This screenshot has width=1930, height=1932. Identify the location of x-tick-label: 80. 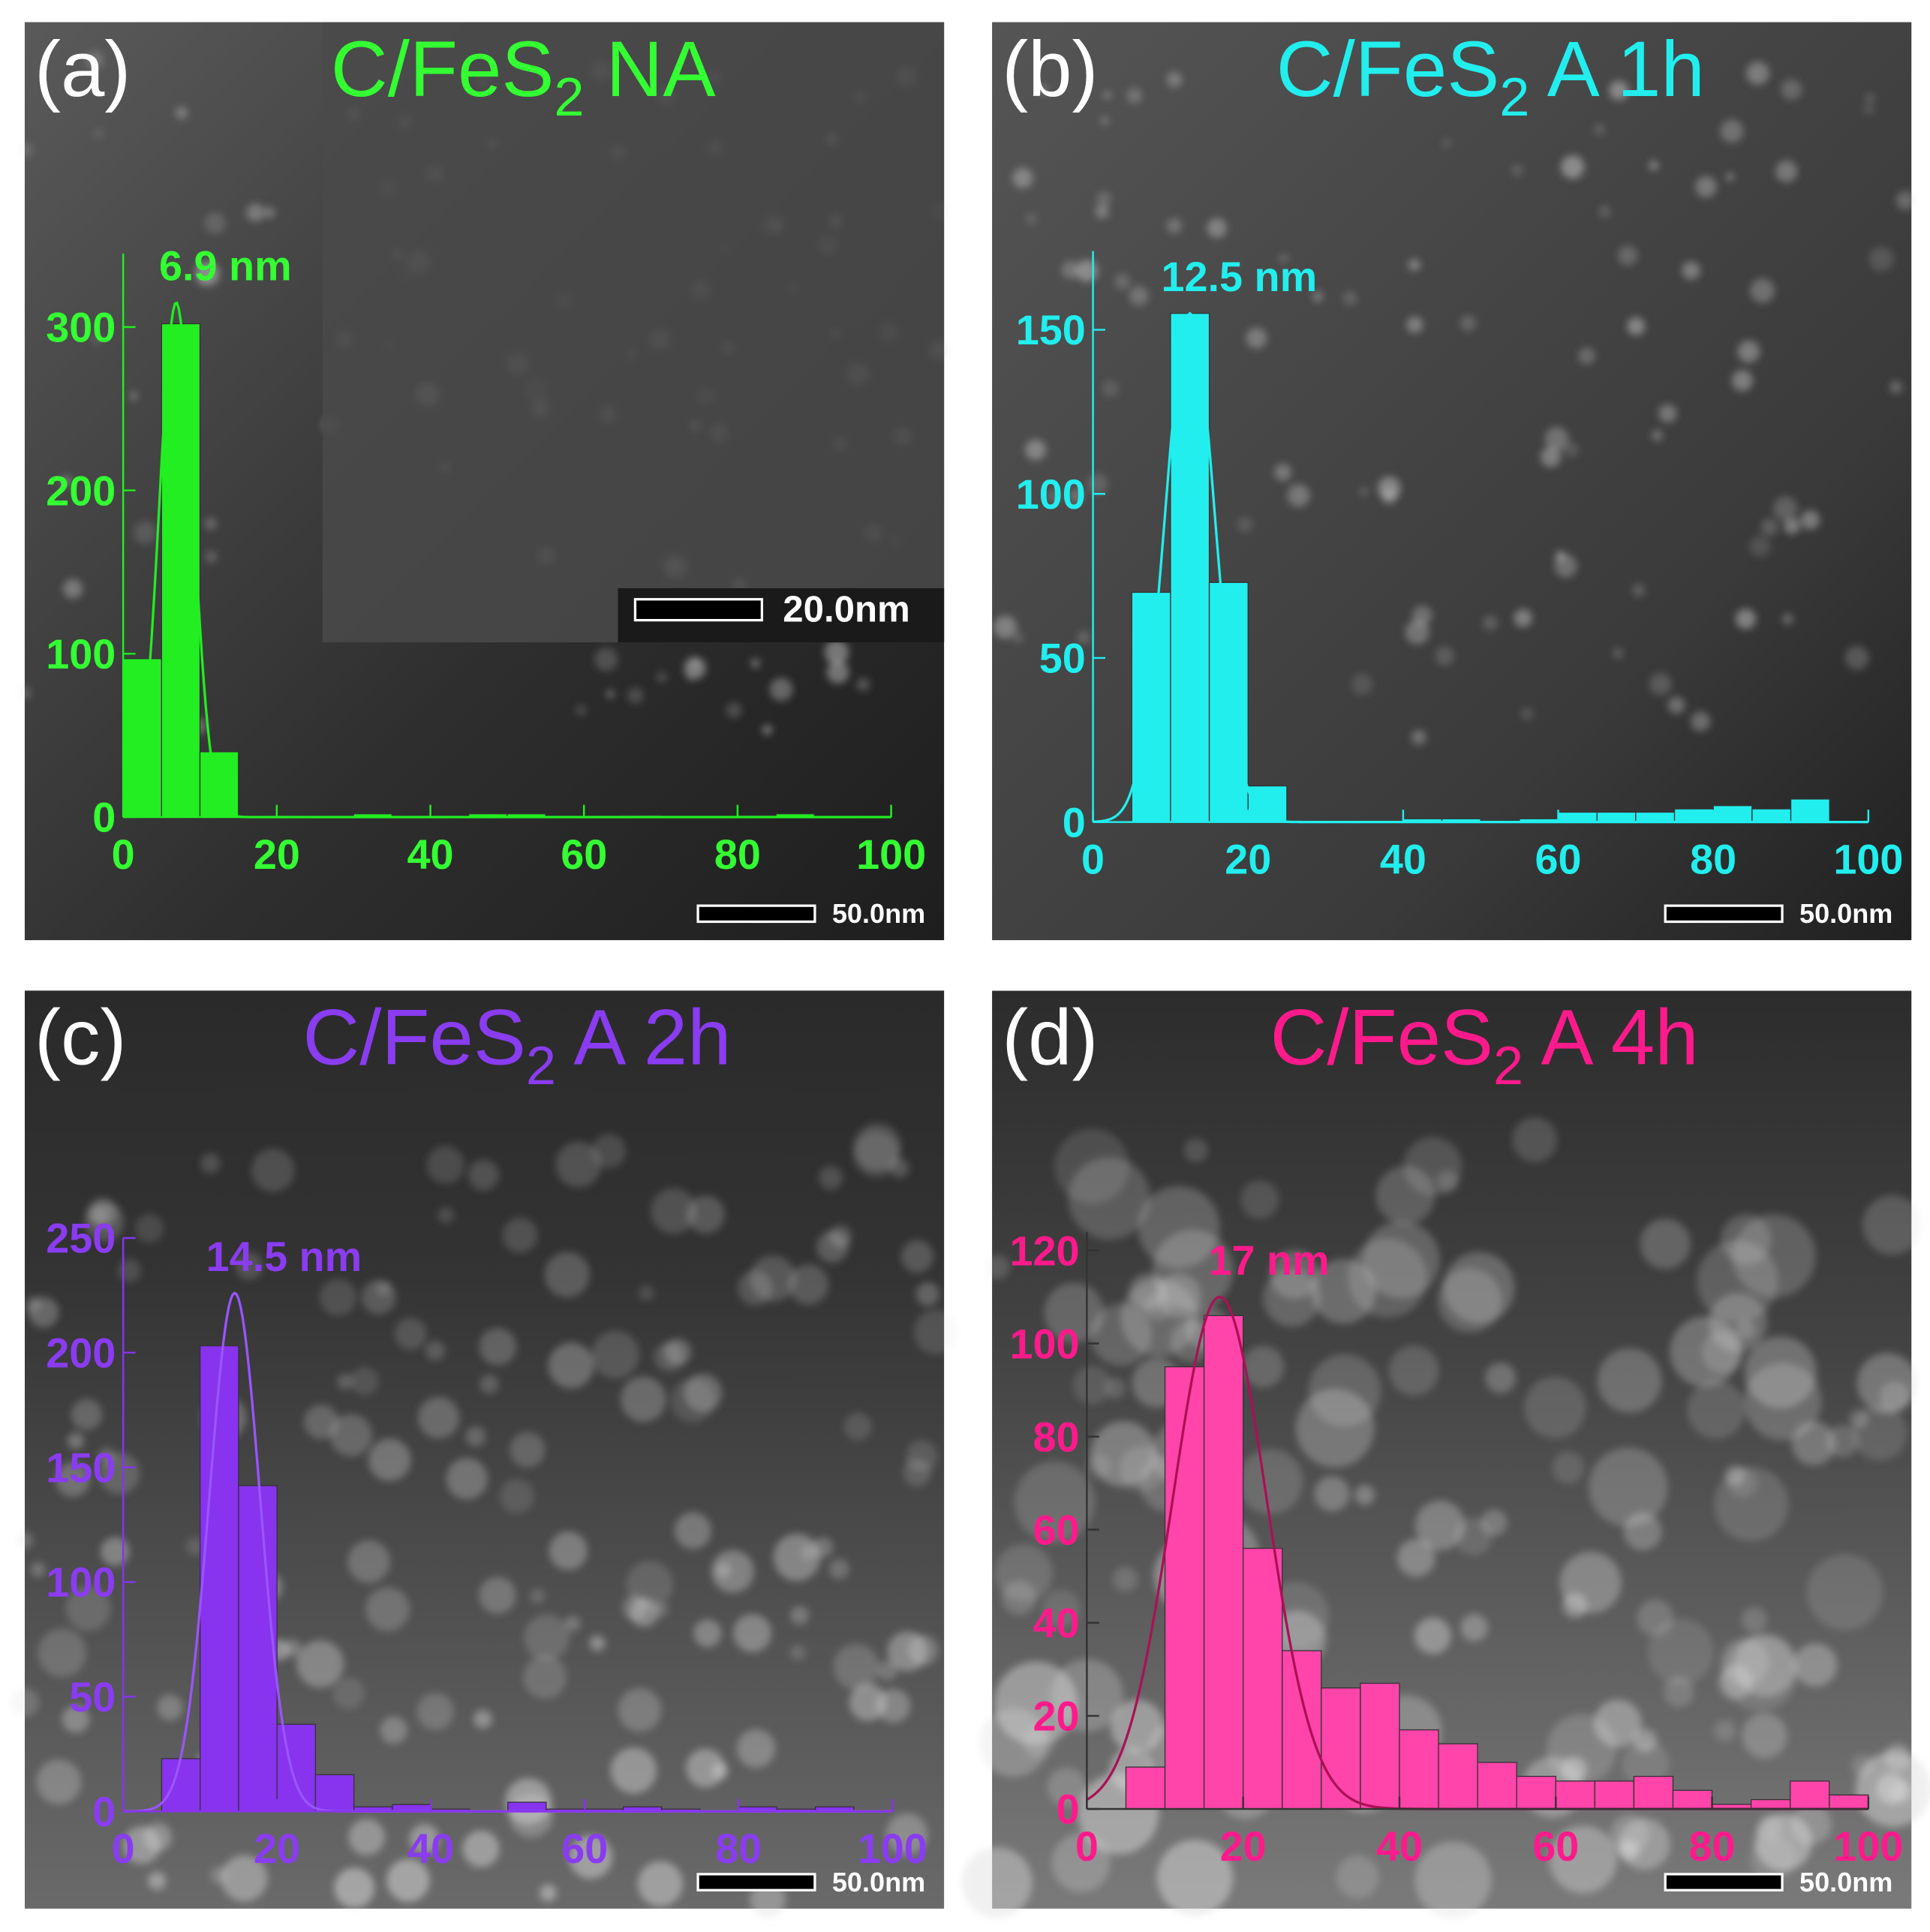
(737, 855).